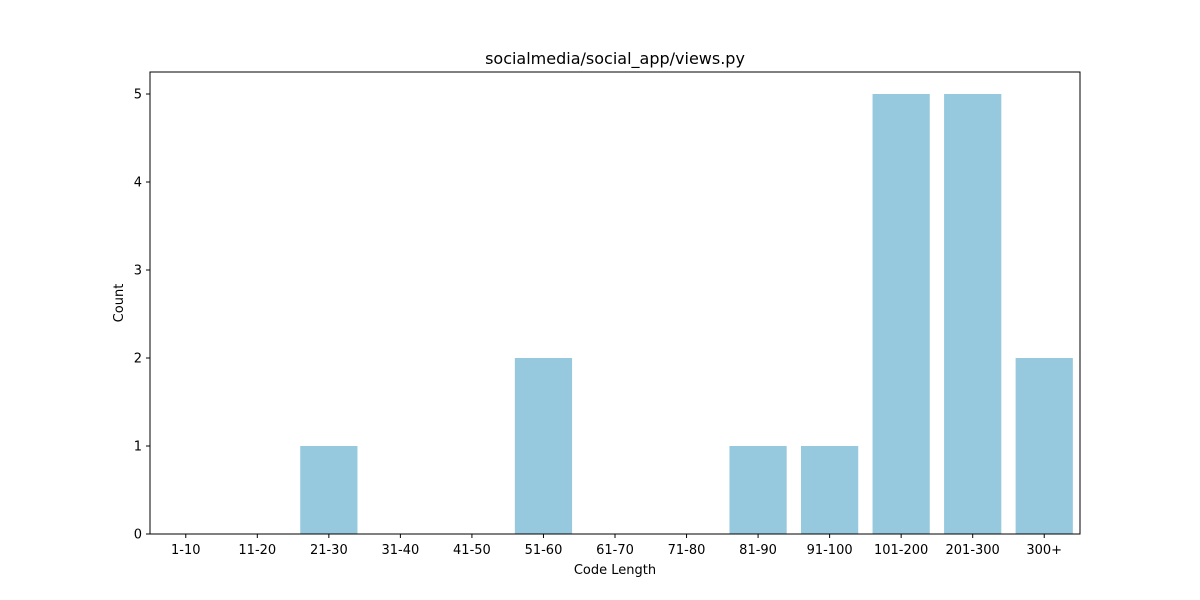  I want to click on x-tick-label: 31-40, so click(400, 550).